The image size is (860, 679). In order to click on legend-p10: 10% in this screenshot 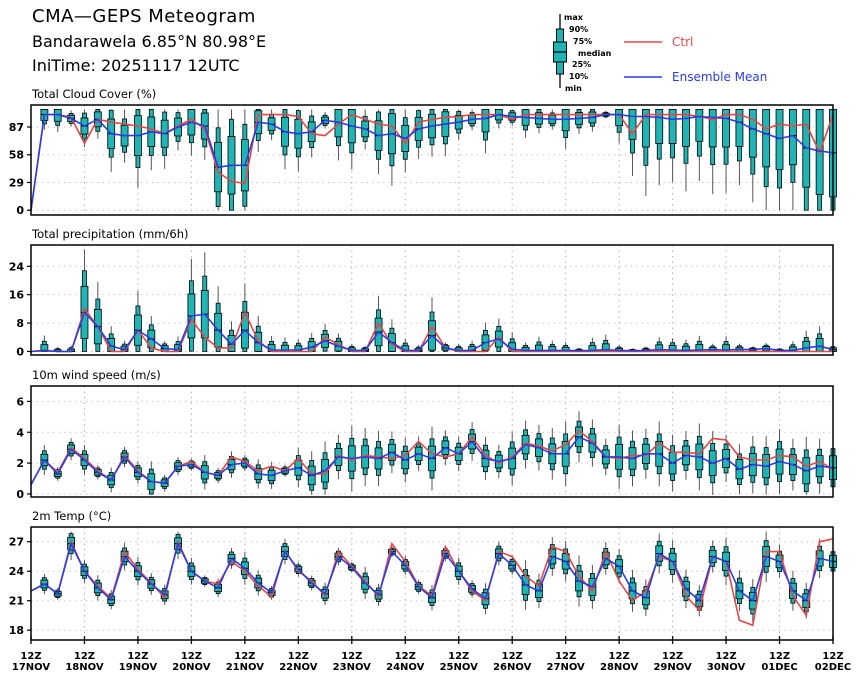, I will do `click(578, 76)`.